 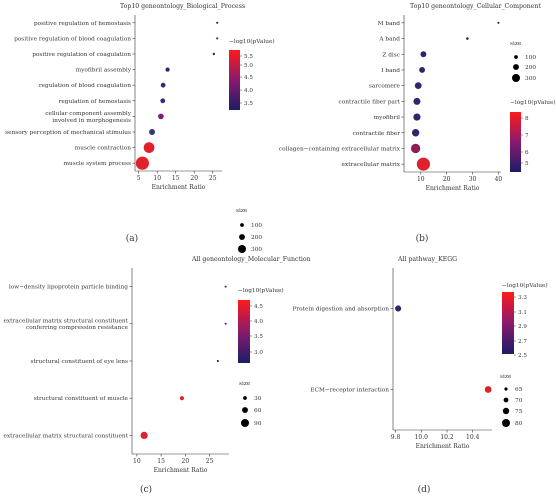 I want to click on y-tick-label-line: cellular component assembly, so click(x=88, y=114).